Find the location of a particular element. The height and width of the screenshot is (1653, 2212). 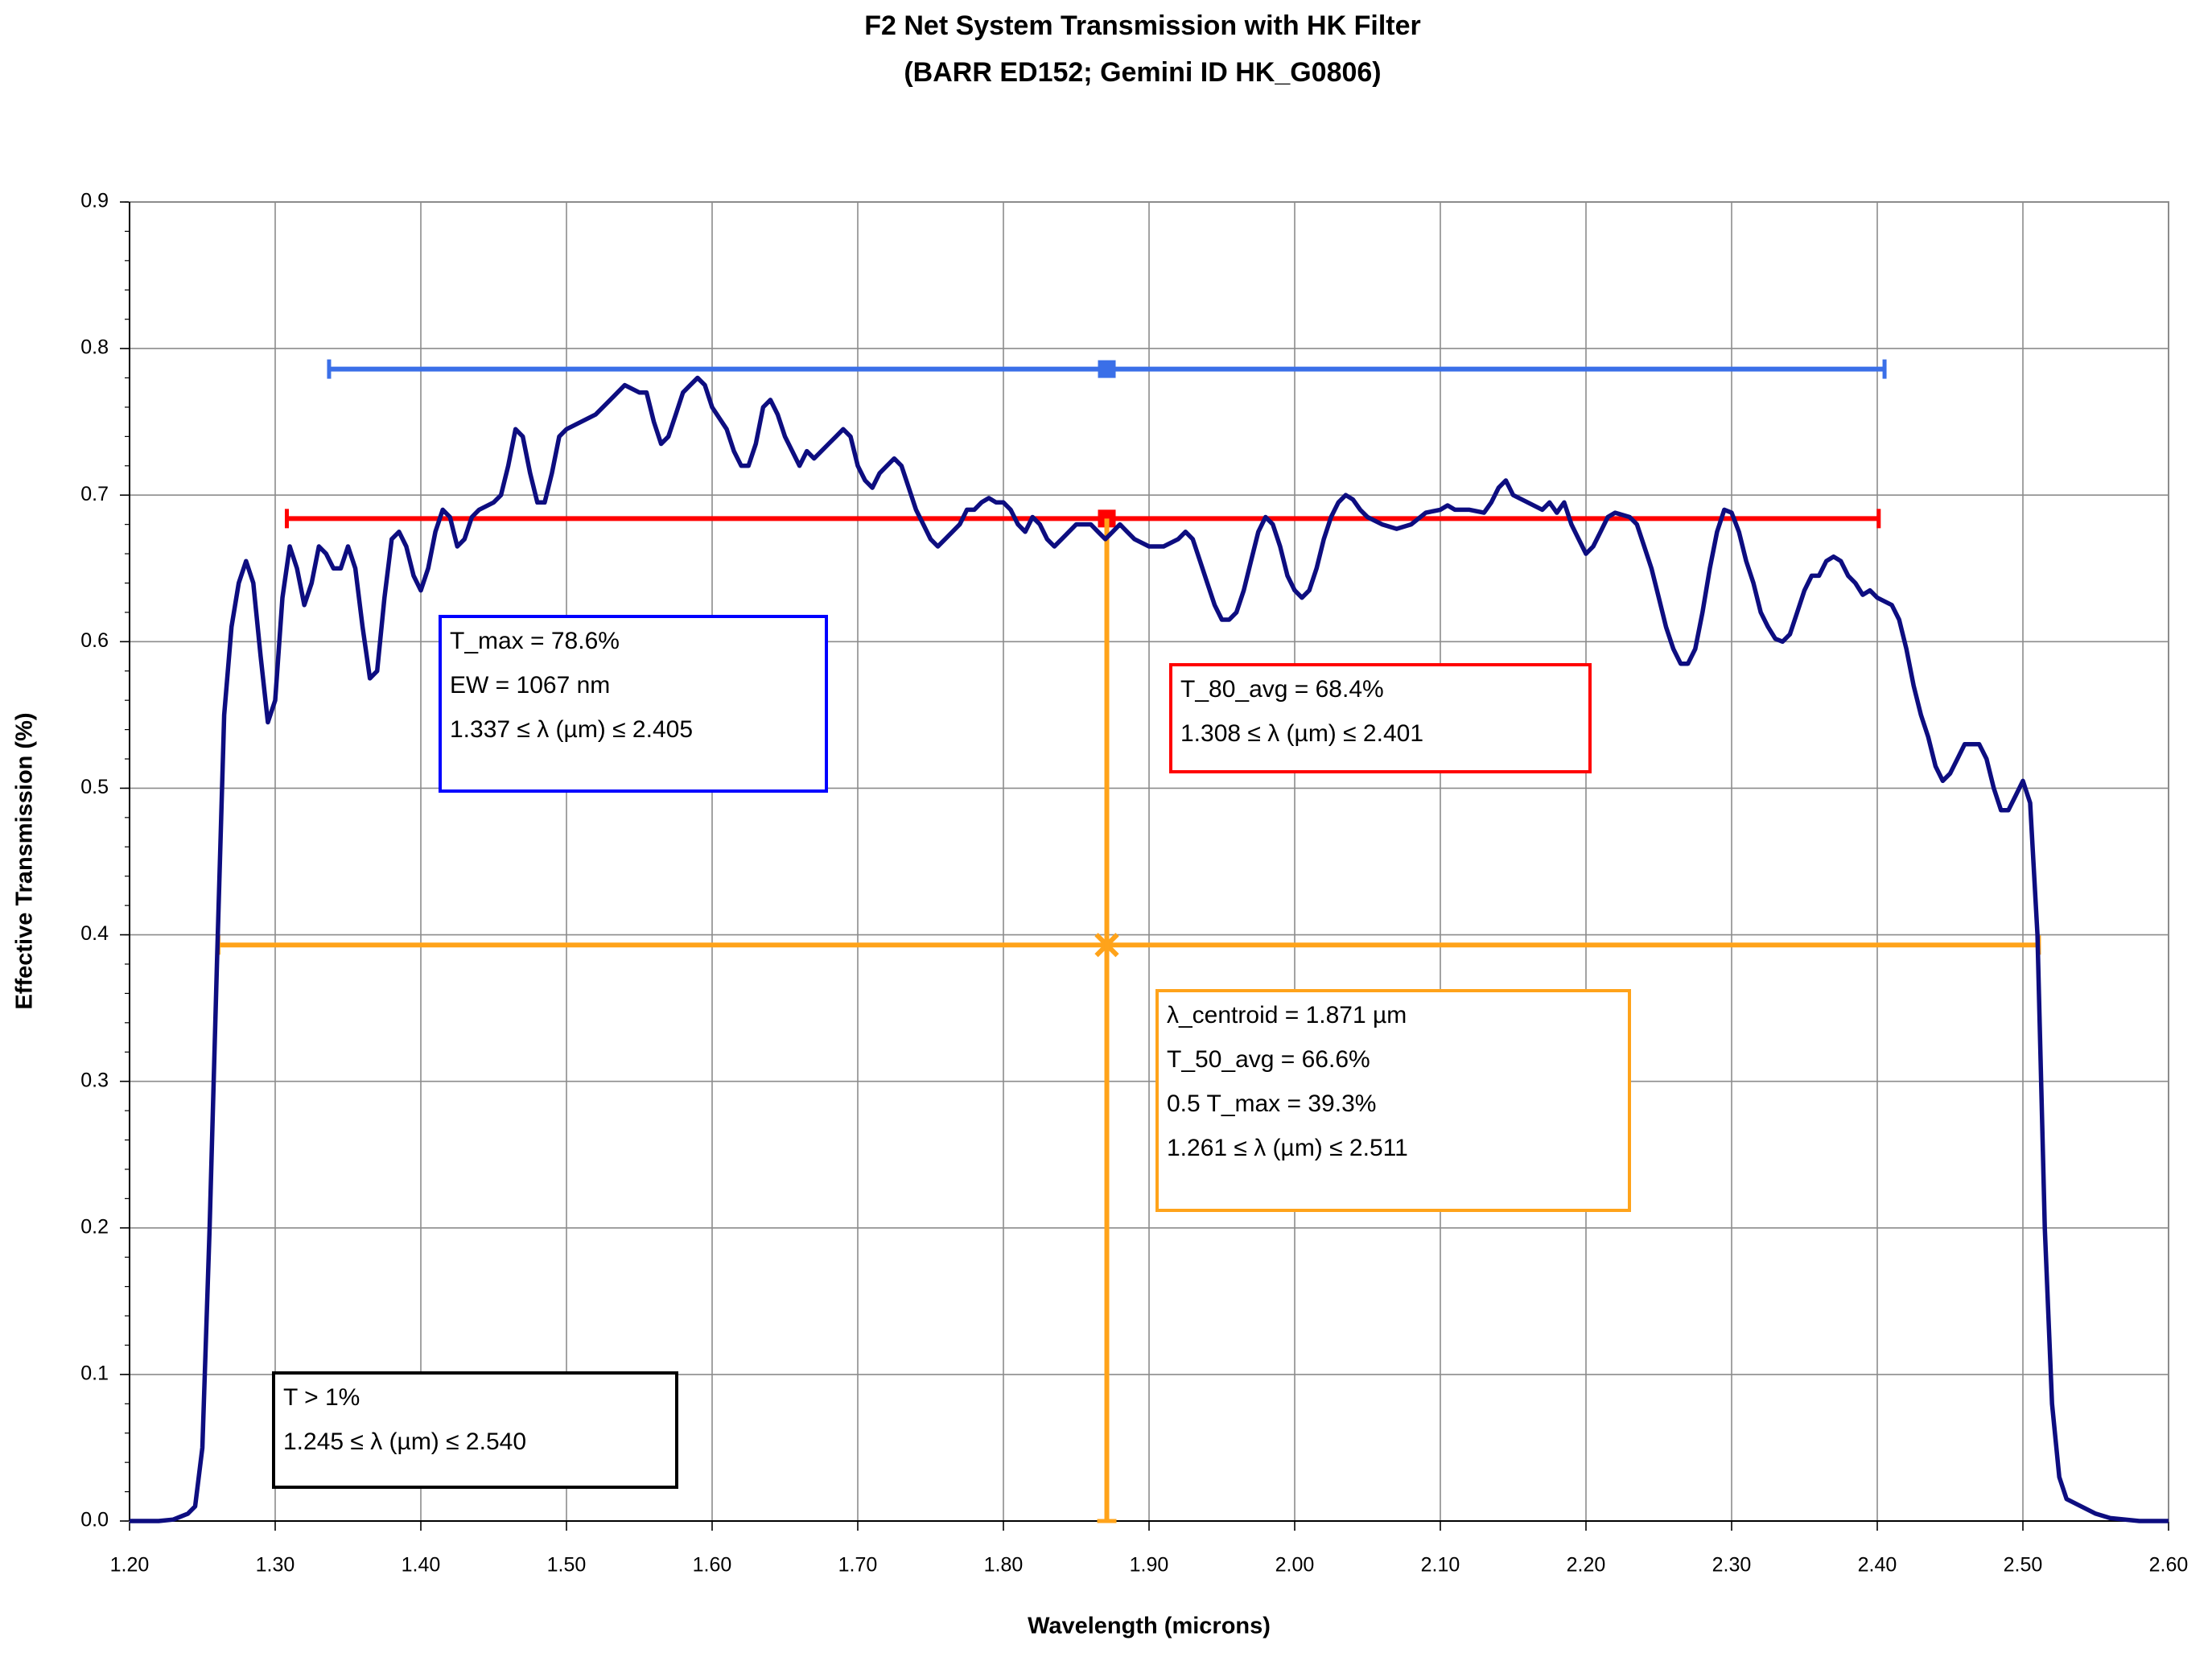

annotation-text: EW = 1067 nm is located at coordinates (530, 685).